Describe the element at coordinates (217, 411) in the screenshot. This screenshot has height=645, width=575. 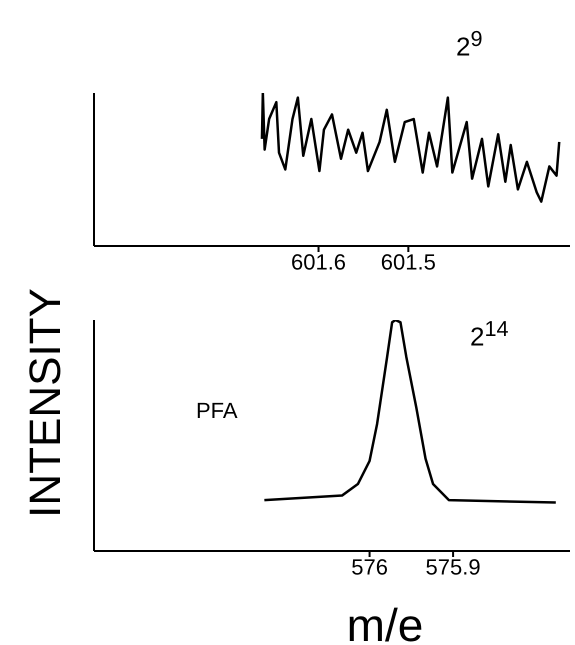
I see `annotation: PFA` at that location.